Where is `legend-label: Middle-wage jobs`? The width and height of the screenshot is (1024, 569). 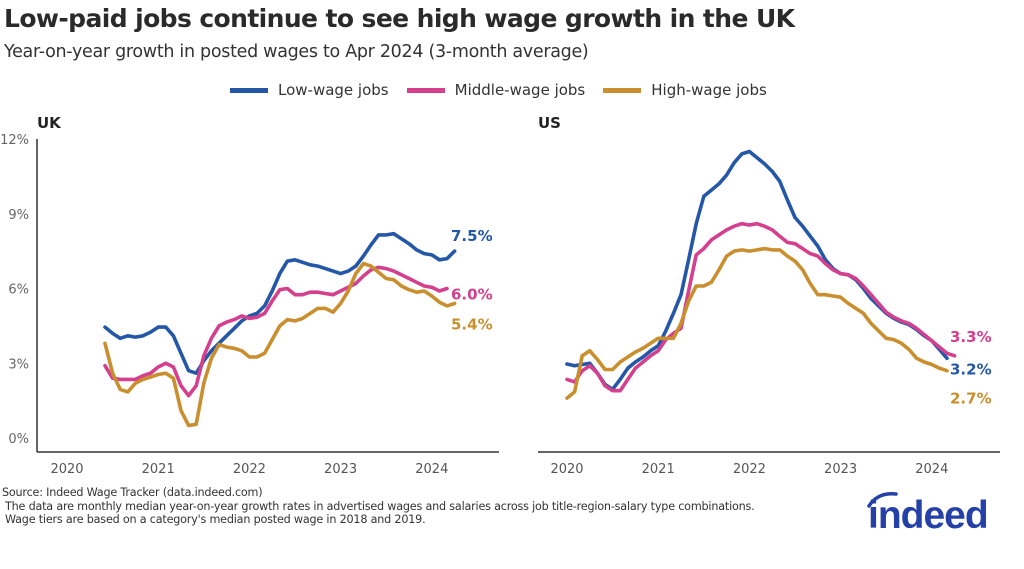 legend-label: Middle-wage jobs is located at coordinates (520, 90).